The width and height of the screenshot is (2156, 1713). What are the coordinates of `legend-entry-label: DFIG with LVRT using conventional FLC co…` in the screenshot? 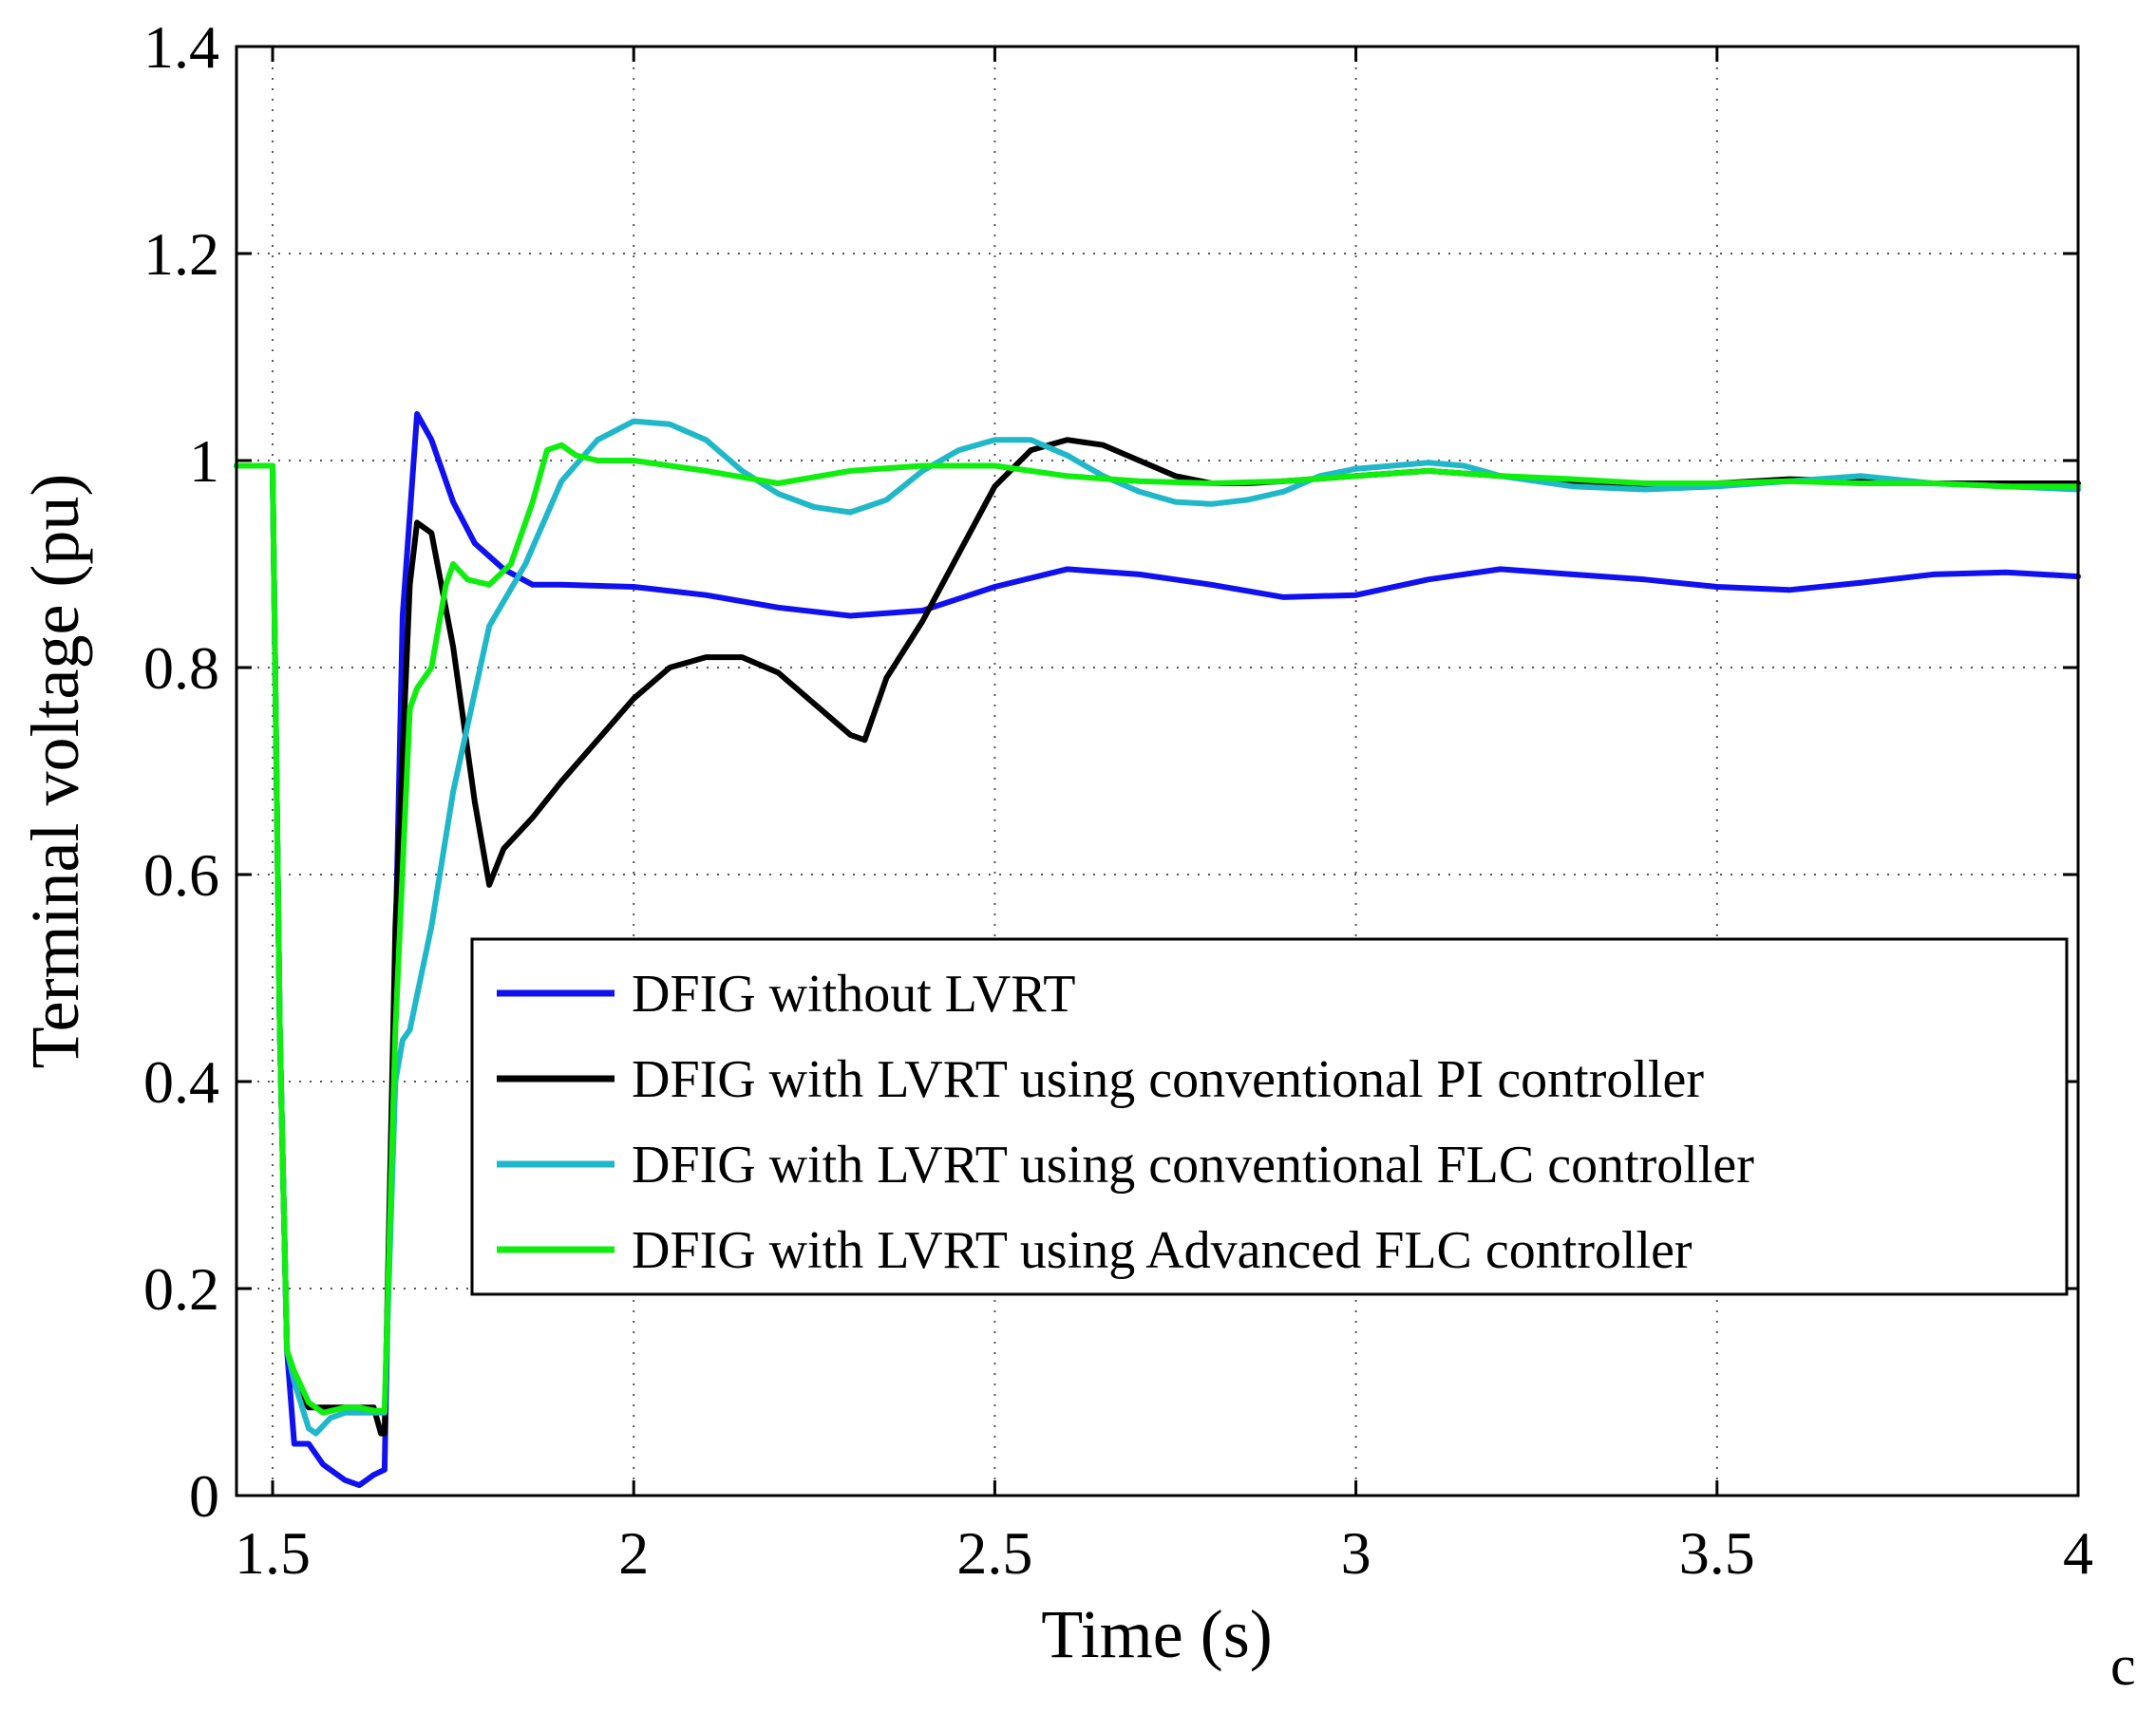 It's located at (1193, 1165).